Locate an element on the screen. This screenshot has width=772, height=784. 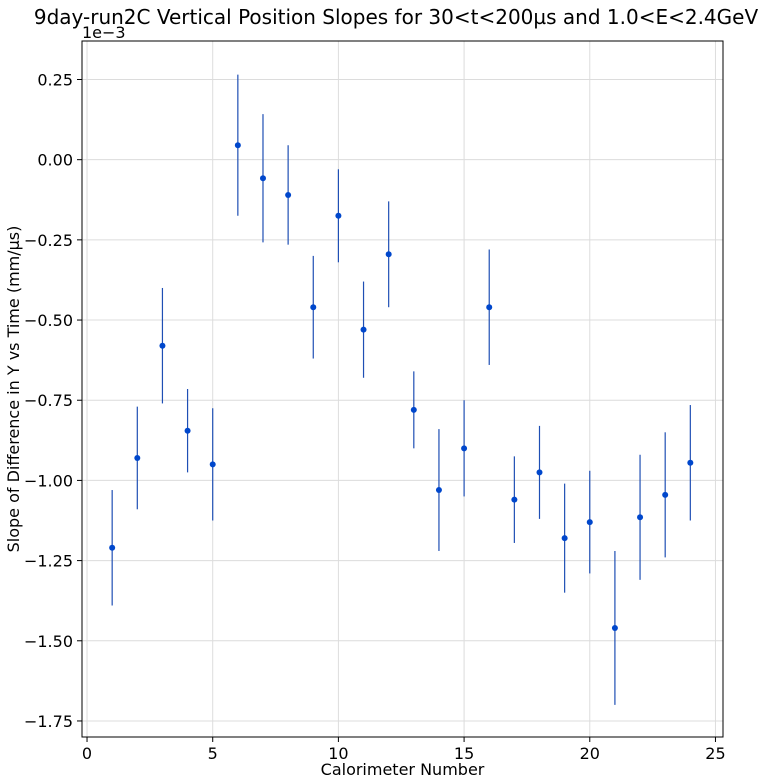
x-tick-label: 0 is located at coordinates (87, 753).